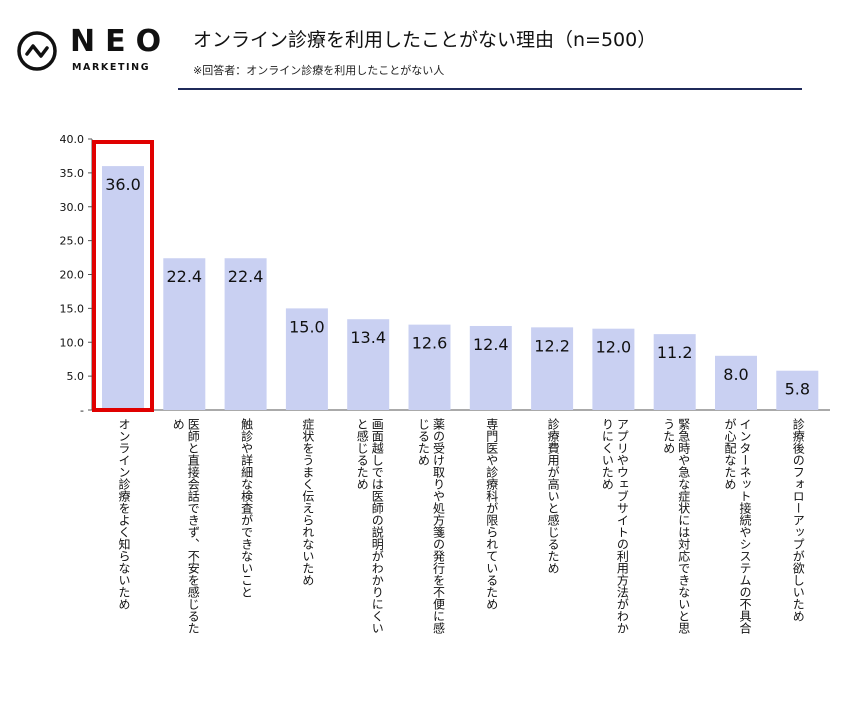  Describe the element at coordinates (72, 342) in the screenshot. I see `y-tick-label: 10.0` at that location.